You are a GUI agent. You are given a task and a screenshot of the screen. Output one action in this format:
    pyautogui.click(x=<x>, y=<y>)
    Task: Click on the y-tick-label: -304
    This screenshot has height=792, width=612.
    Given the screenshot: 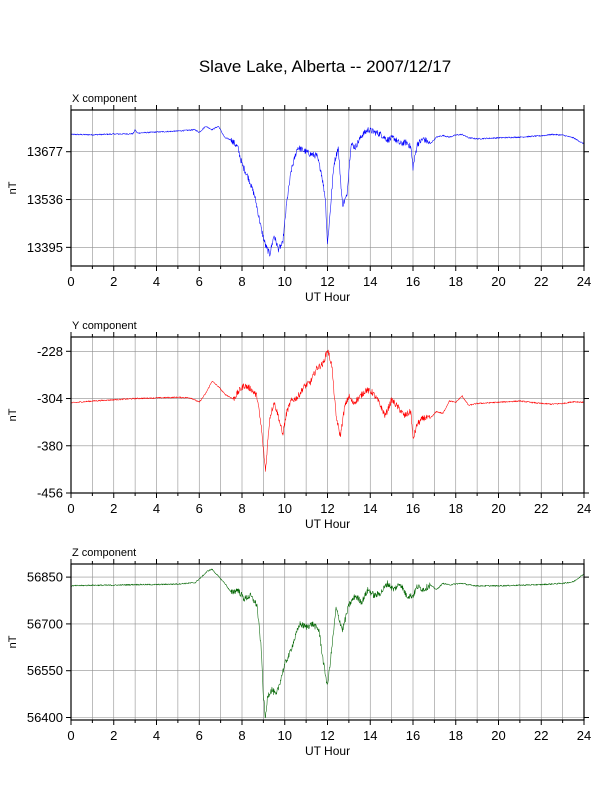 What is the action you would take?
    pyautogui.click(x=50, y=398)
    